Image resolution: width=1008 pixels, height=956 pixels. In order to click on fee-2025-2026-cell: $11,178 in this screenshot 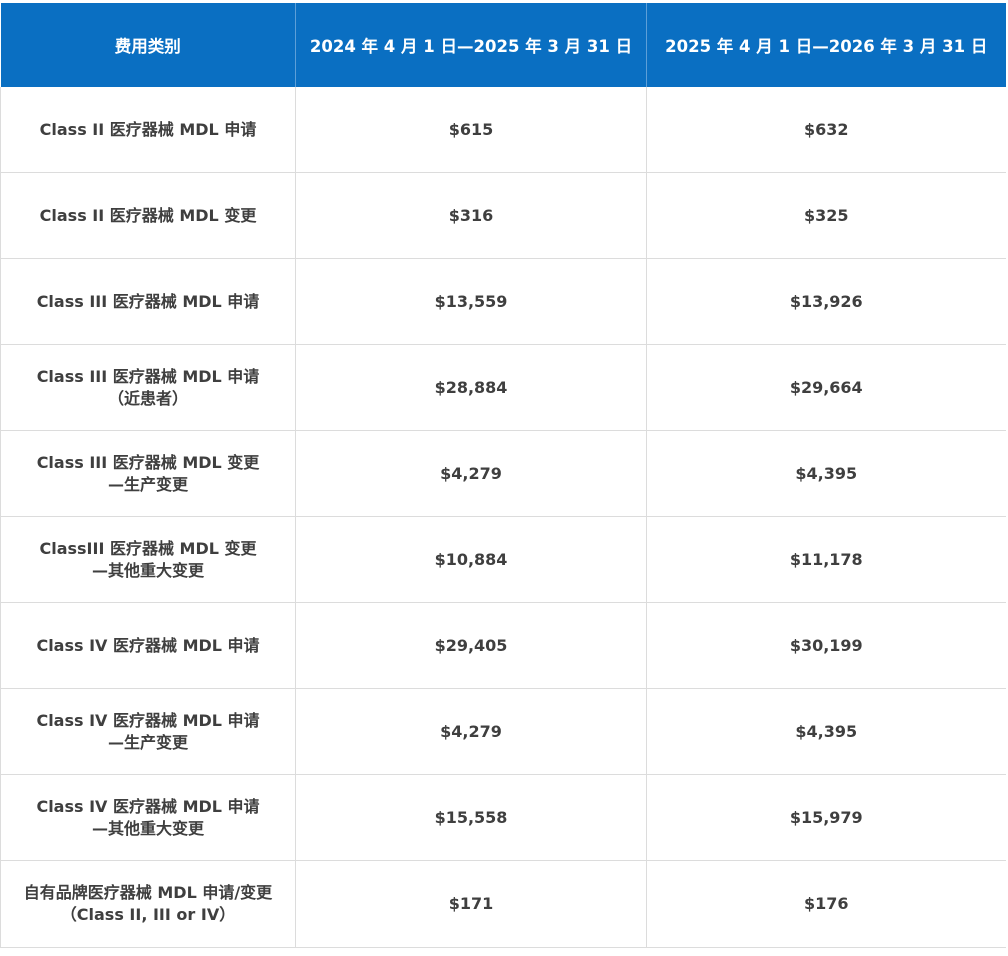, I will do `click(826, 559)`.